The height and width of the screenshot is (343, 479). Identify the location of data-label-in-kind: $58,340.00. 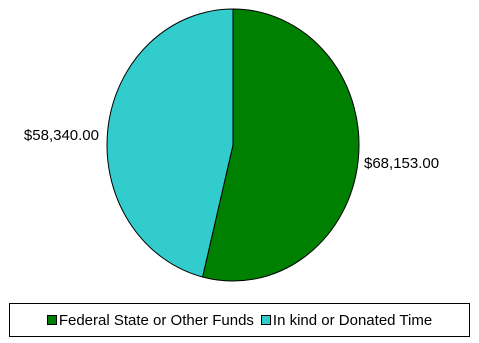
(61, 135).